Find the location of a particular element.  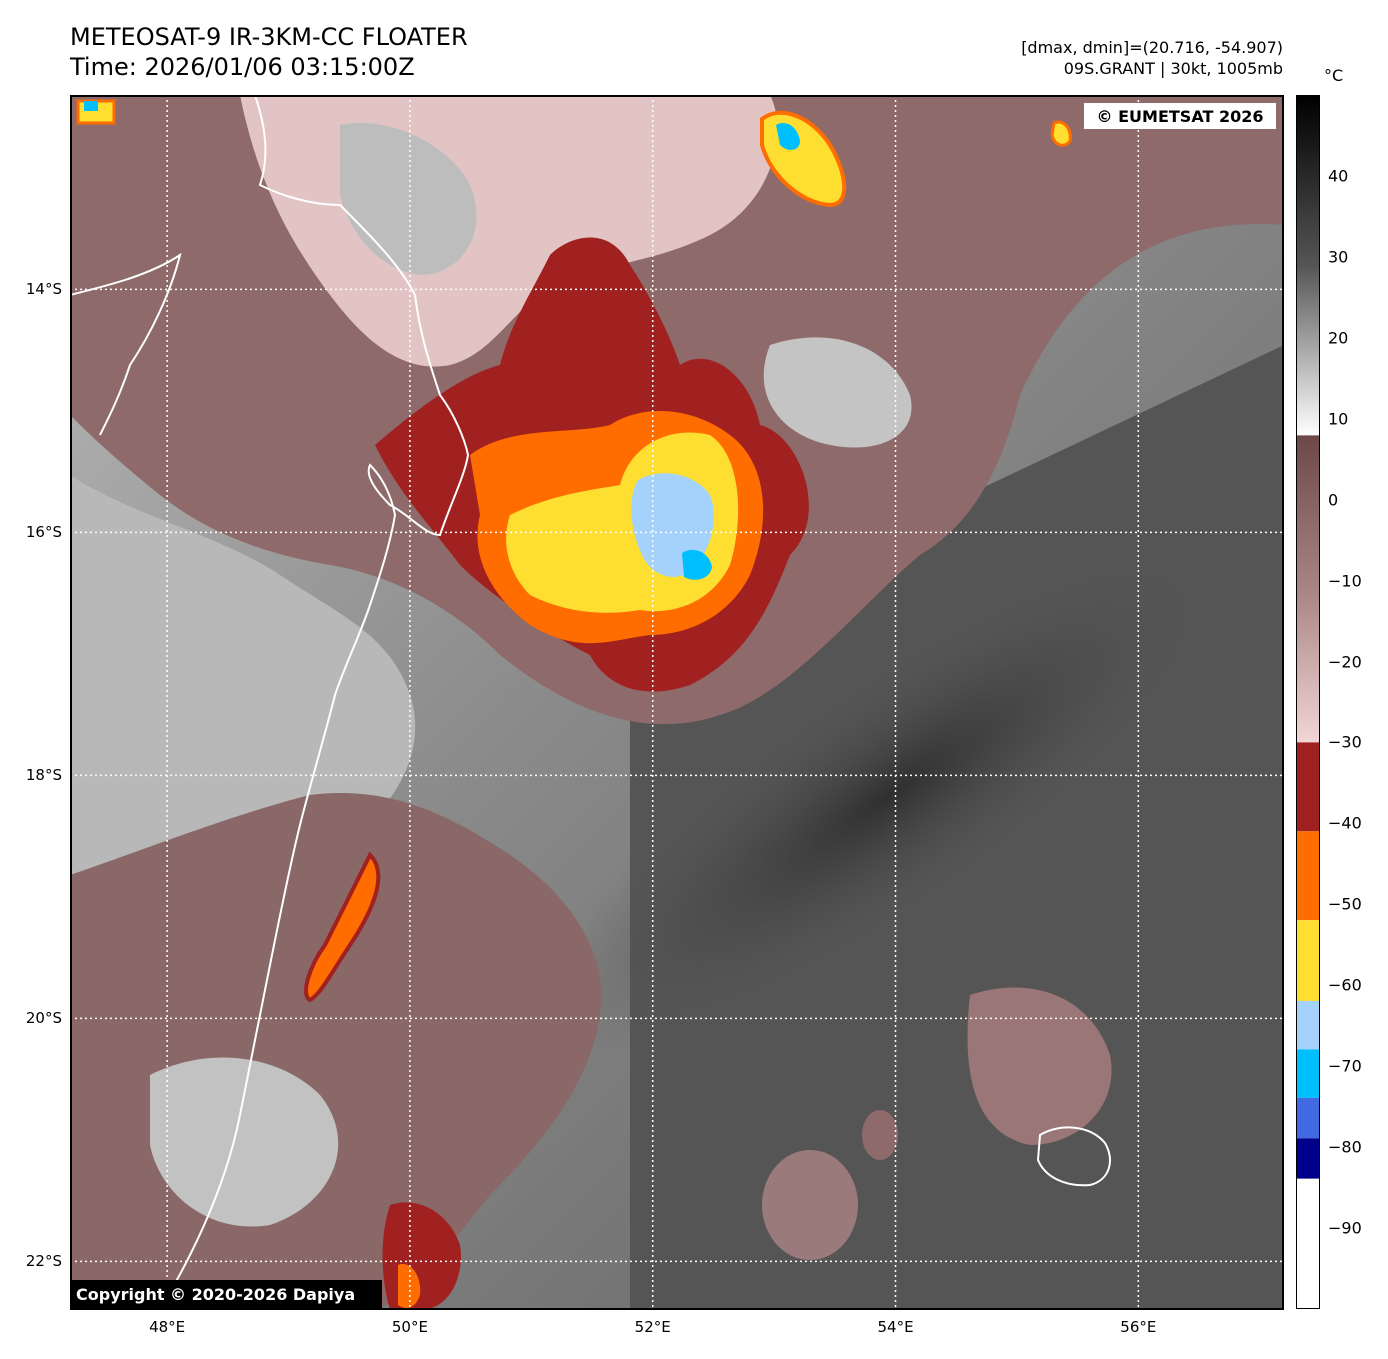

lon-label: 56°E is located at coordinates (1138, 1327).